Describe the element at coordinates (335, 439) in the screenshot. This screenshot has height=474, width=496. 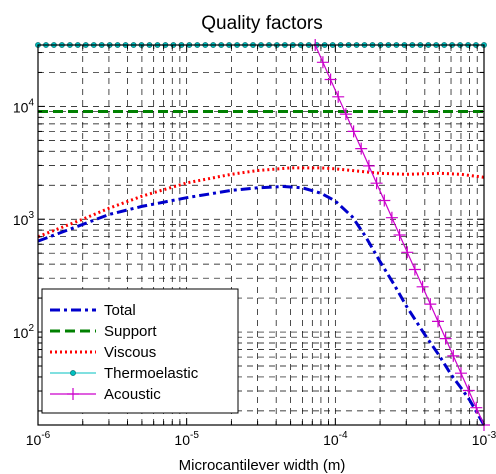
I see `x-tick-label: 10⁻⁴` at that location.